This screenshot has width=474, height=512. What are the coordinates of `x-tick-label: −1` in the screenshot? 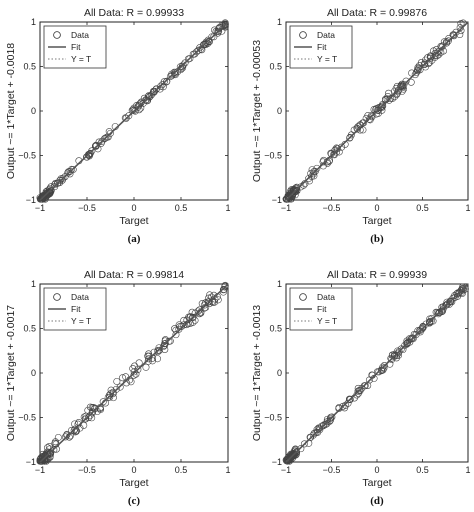 It's located at (40, 470).